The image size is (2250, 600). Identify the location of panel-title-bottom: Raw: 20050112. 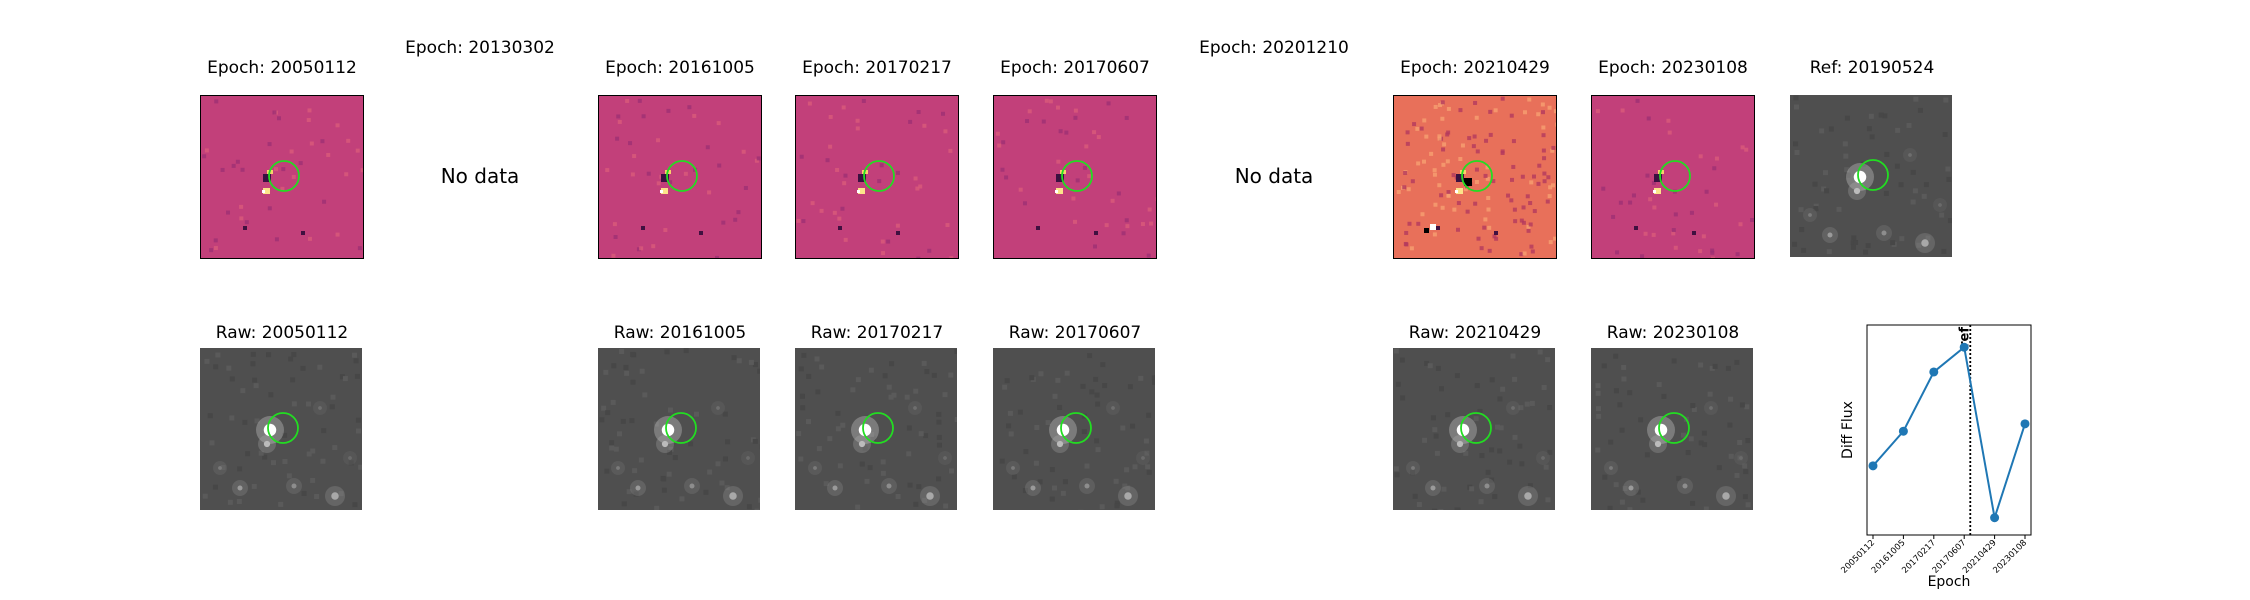
(282, 333).